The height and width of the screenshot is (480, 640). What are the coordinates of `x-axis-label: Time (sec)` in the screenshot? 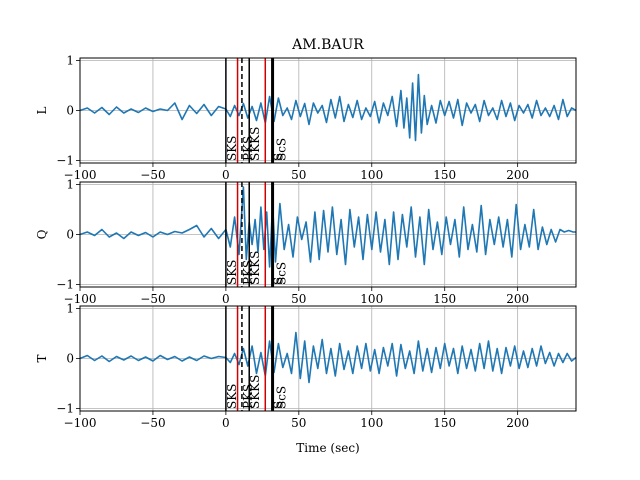 It's located at (327, 448).